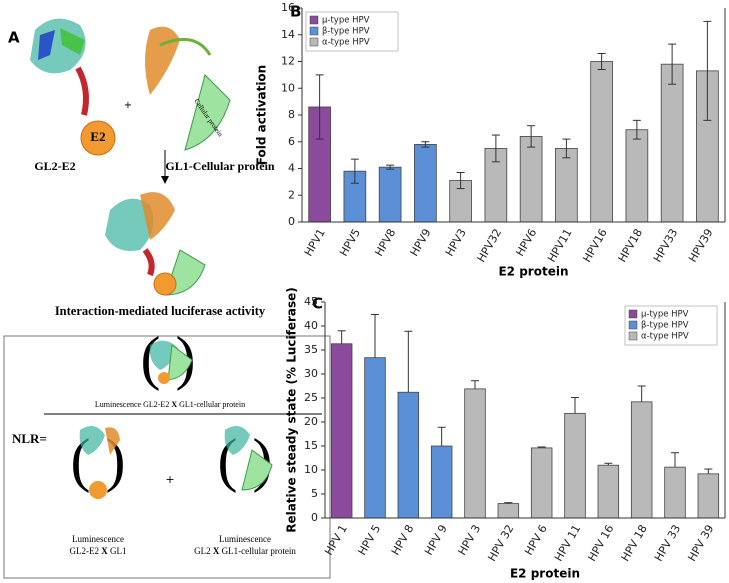 This screenshot has height=583, width=729. Describe the element at coordinates (220, 166) in the screenshot. I see `caption: GL1-Cellular protein` at that location.